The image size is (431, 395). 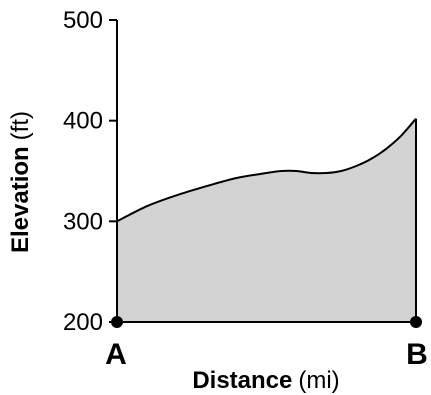 What do you see at coordinates (83, 20) in the screenshot?
I see `y-tick-label: 500` at bounding box center [83, 20].